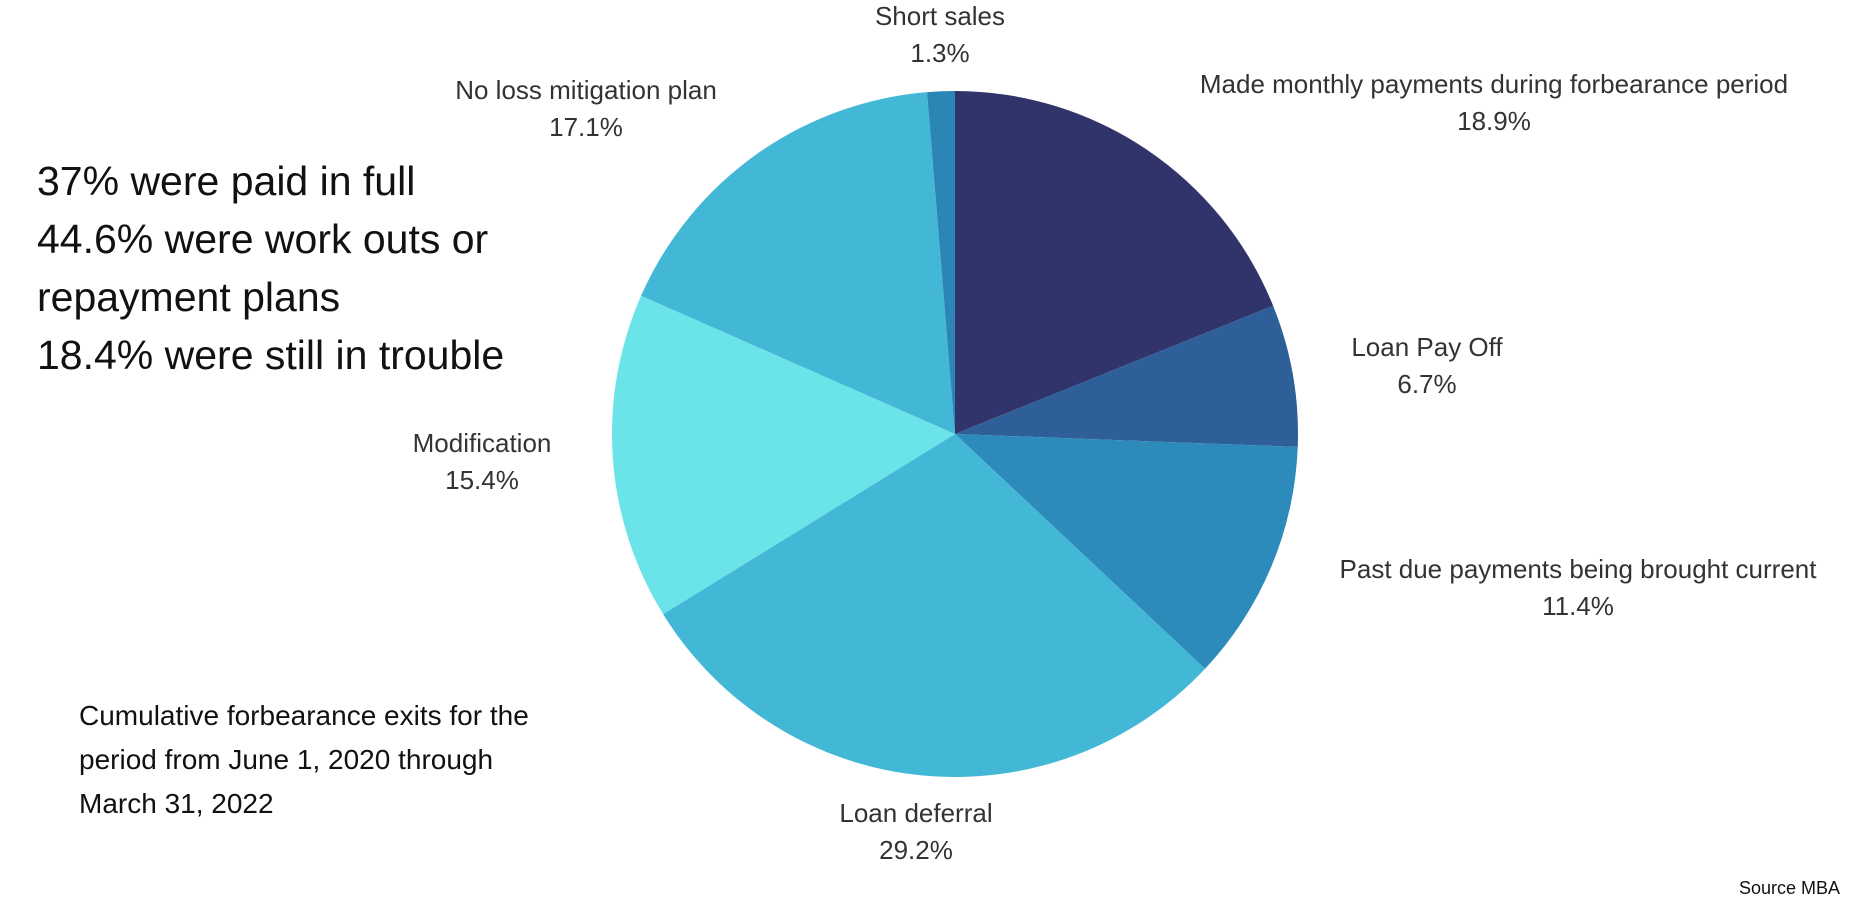  What do you see at coordinates (916, 850) in the screenshot?
I see `value-label: 29.2%` at bounding box center [916, 850].